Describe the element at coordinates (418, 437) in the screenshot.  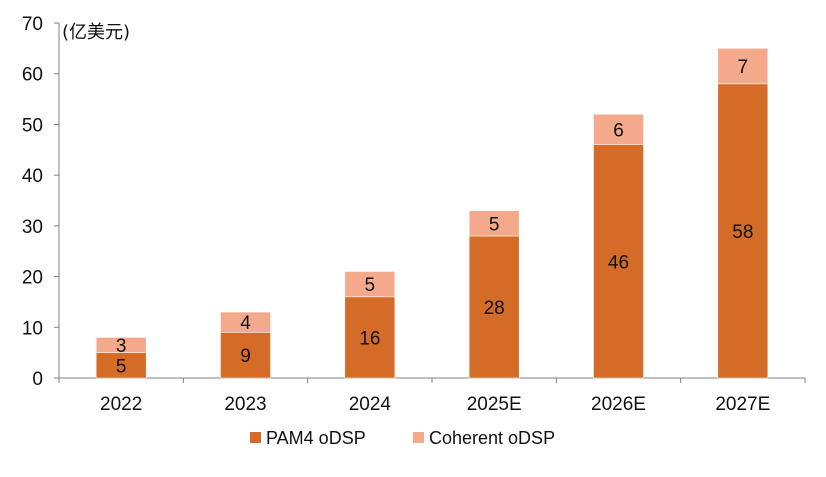
I see `legend-swatch-coherent` at that location.